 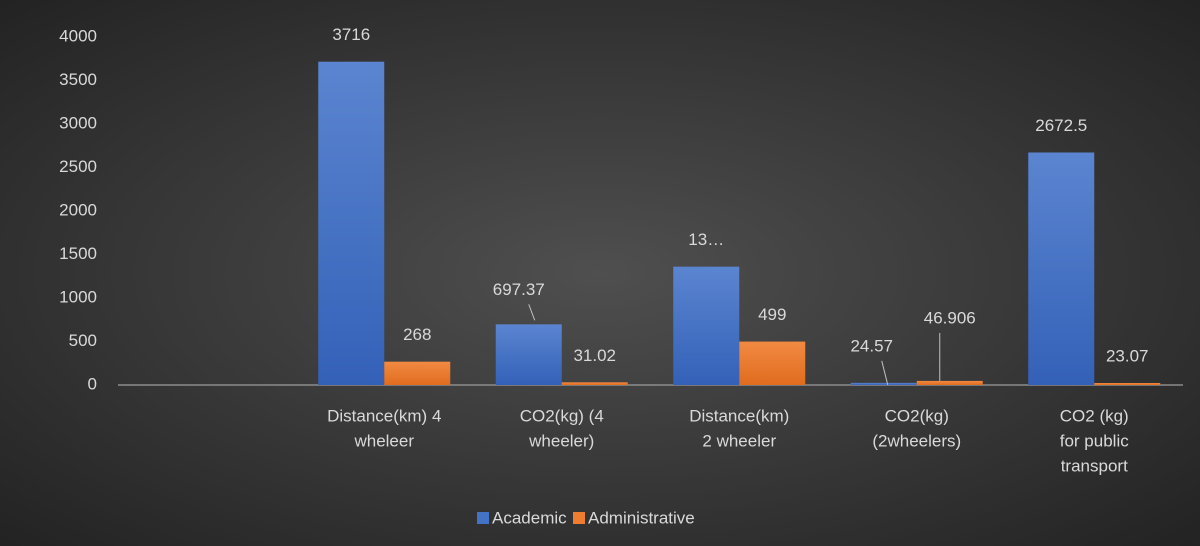 I want to click on y-tick-label: 3000, so click(x=78, y=122).